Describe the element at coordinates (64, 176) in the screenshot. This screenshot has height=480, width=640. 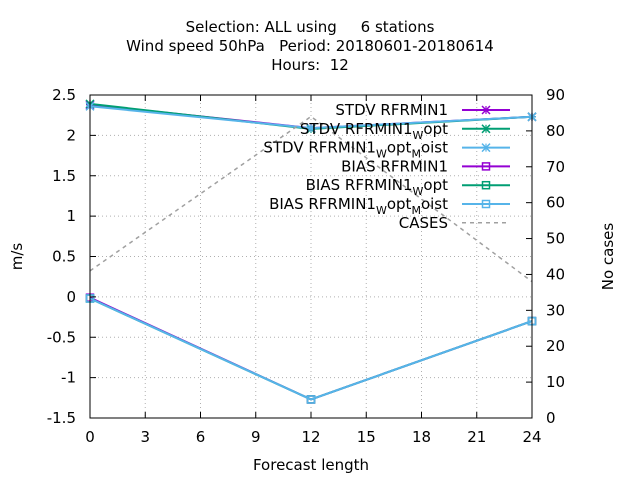
I see `y-tick-label: 1.5` at that location.